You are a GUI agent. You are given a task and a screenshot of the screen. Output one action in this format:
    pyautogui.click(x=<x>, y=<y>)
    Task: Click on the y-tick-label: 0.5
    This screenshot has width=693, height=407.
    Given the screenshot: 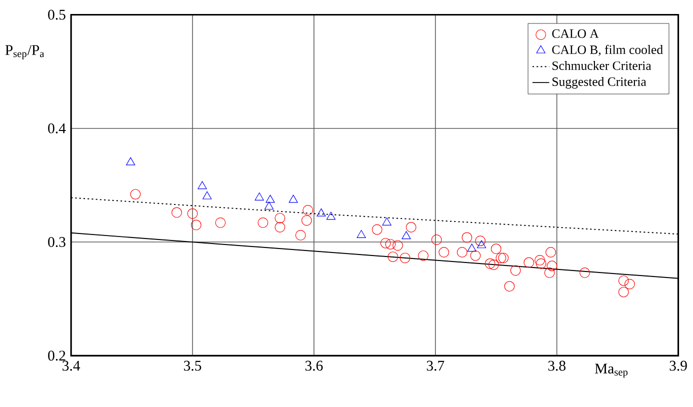 What is the action you would take?
    pyautogui.click(x=57, y=15)
    